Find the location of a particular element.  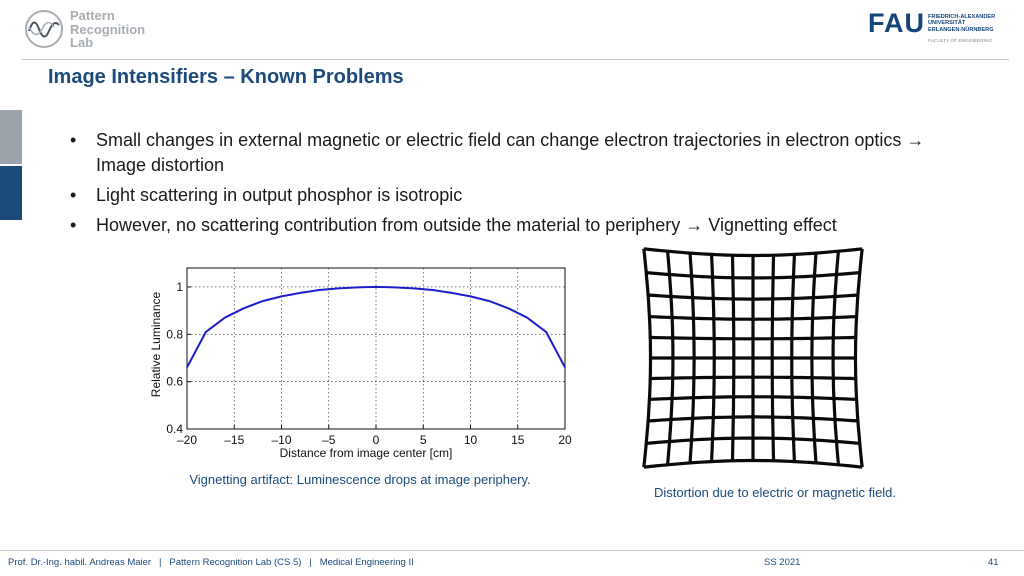

lab-logo-line: Lab is located at coordinates (82, 42).